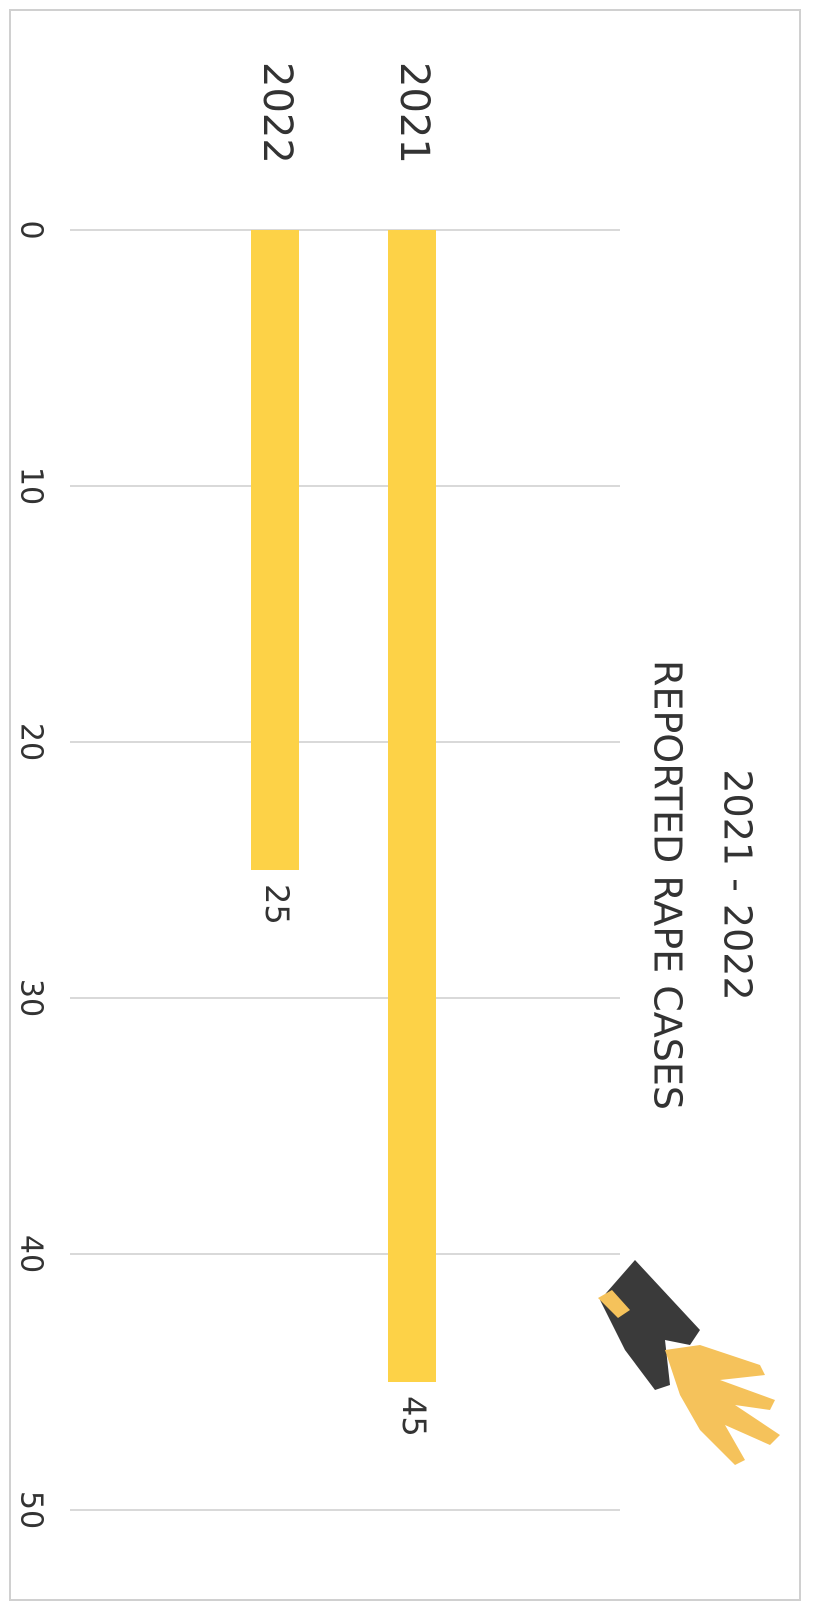 The image size is (819, 1613). What do you see at coordinates (31, 1510) in the screenshot?
I see `y-tick-label: 50` at bounding box center [31, 1510].